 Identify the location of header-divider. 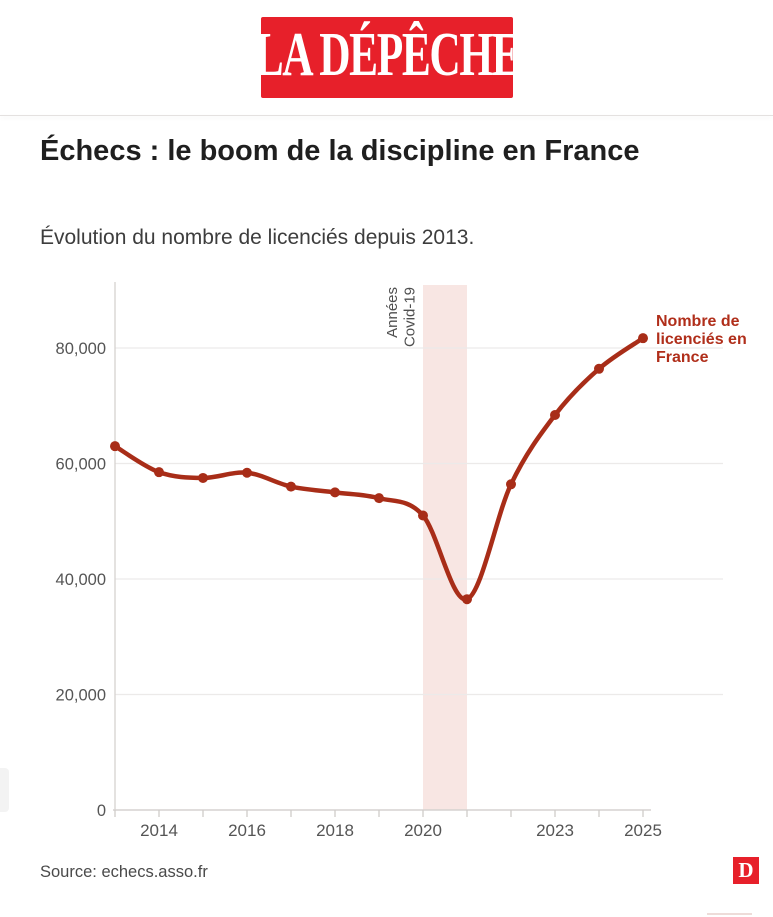
(386, 115).